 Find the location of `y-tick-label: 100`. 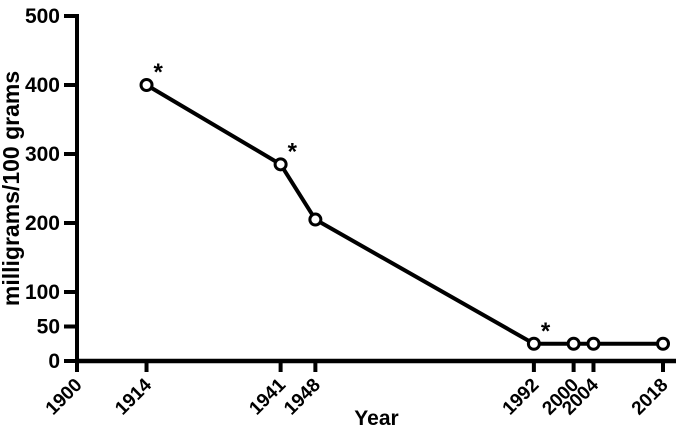

y-tick-label: 100 is located at coordinates (42, 292).